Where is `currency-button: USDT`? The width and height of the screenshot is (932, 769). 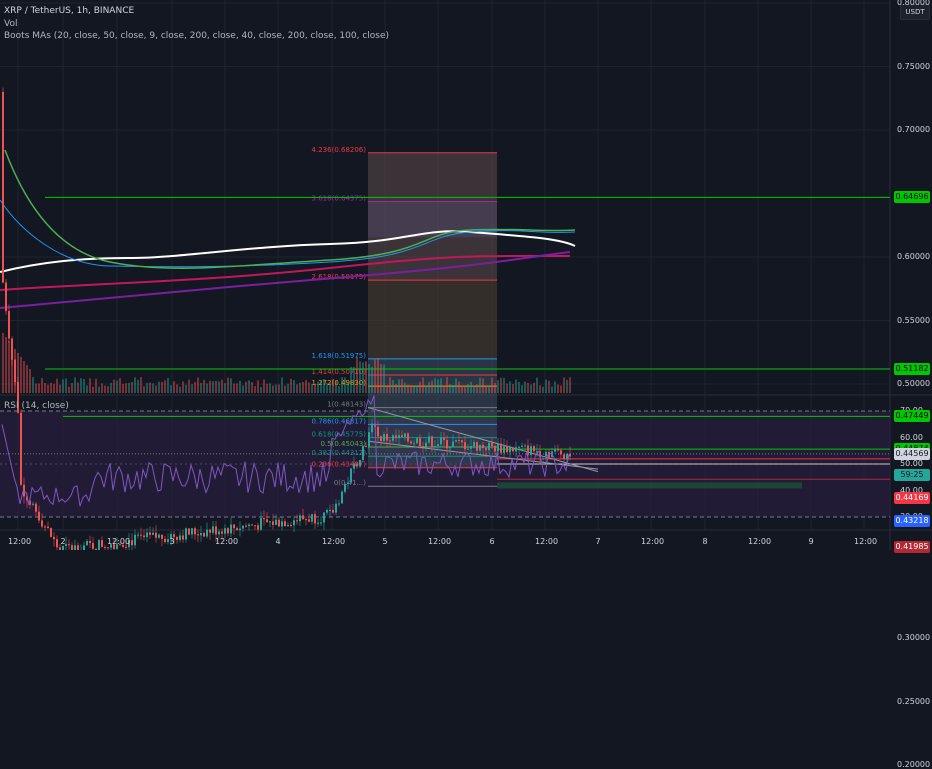 currency-button: USDT is located at coordinates (915, 12).